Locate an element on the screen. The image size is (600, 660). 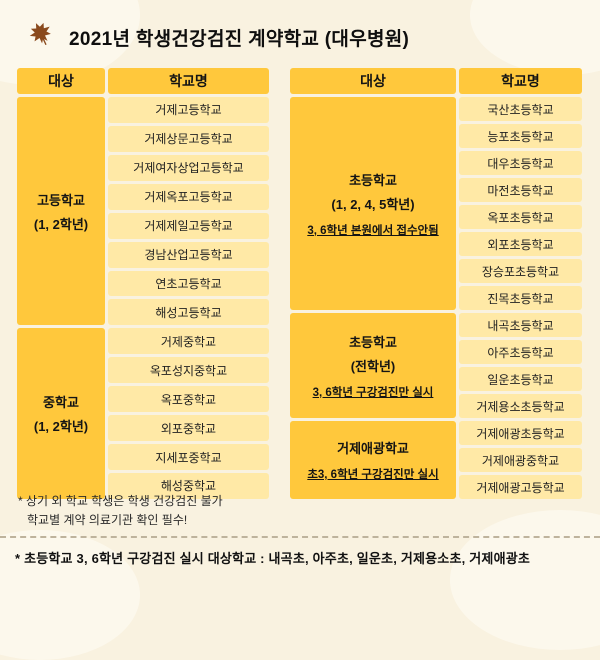
table-row: 거제용소초등학교 is located at coordinates (436, 406).